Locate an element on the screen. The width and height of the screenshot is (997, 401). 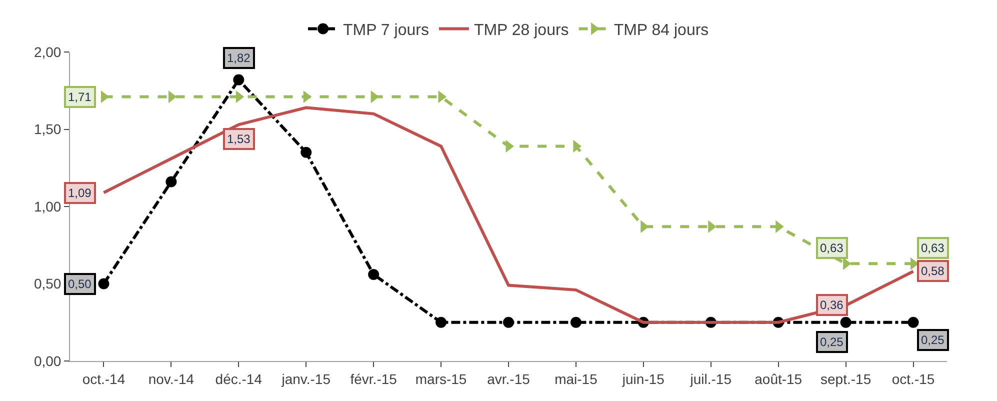
data-label: 1,82 is located at coordinates (239, 58).